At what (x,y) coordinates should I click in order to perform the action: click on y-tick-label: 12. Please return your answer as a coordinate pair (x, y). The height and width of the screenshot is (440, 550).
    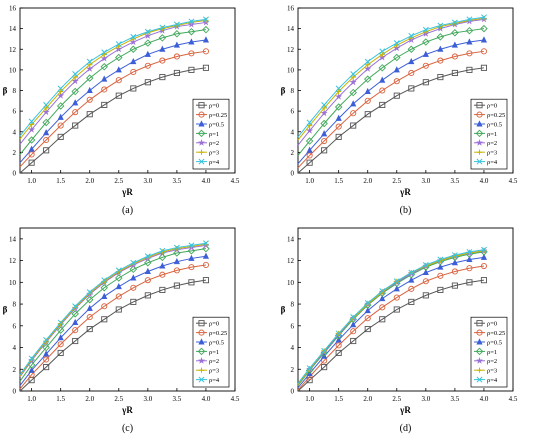
    Looking at the image, I should click on (291, 50).